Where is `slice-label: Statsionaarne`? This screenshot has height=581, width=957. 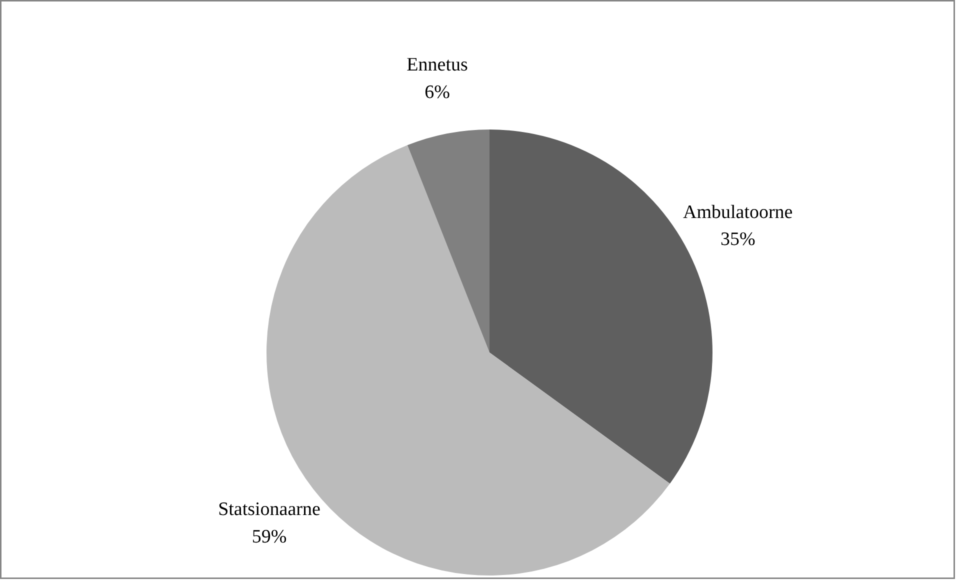
slice-label: Statsionaarne is located at coordinates (269, 509).